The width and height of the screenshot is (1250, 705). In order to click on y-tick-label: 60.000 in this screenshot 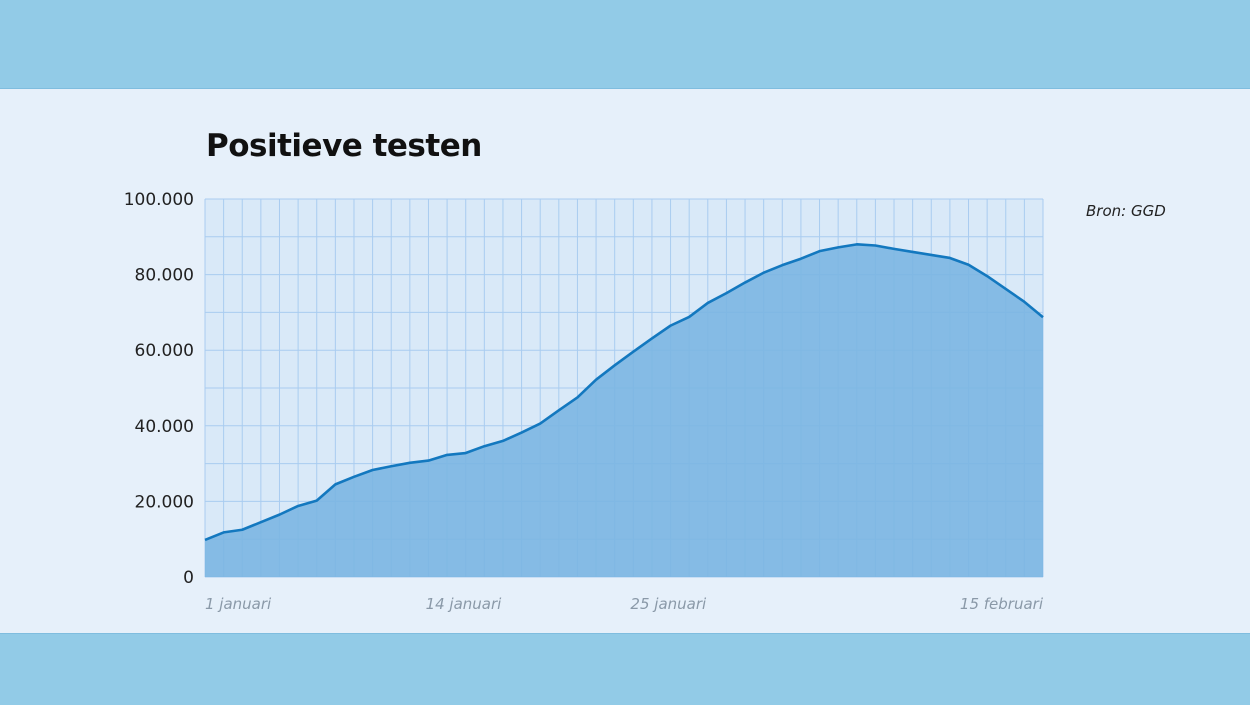, I will do `click(164, 351)`.